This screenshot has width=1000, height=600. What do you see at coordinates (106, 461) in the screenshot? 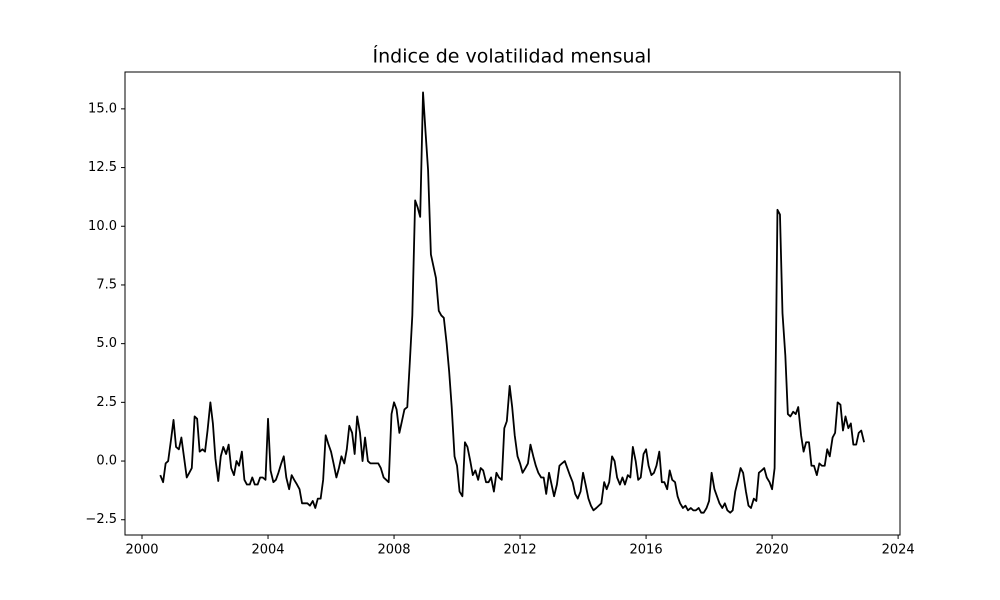
I see `y-tick-label: 0.0` at bounding box center [106, 461].